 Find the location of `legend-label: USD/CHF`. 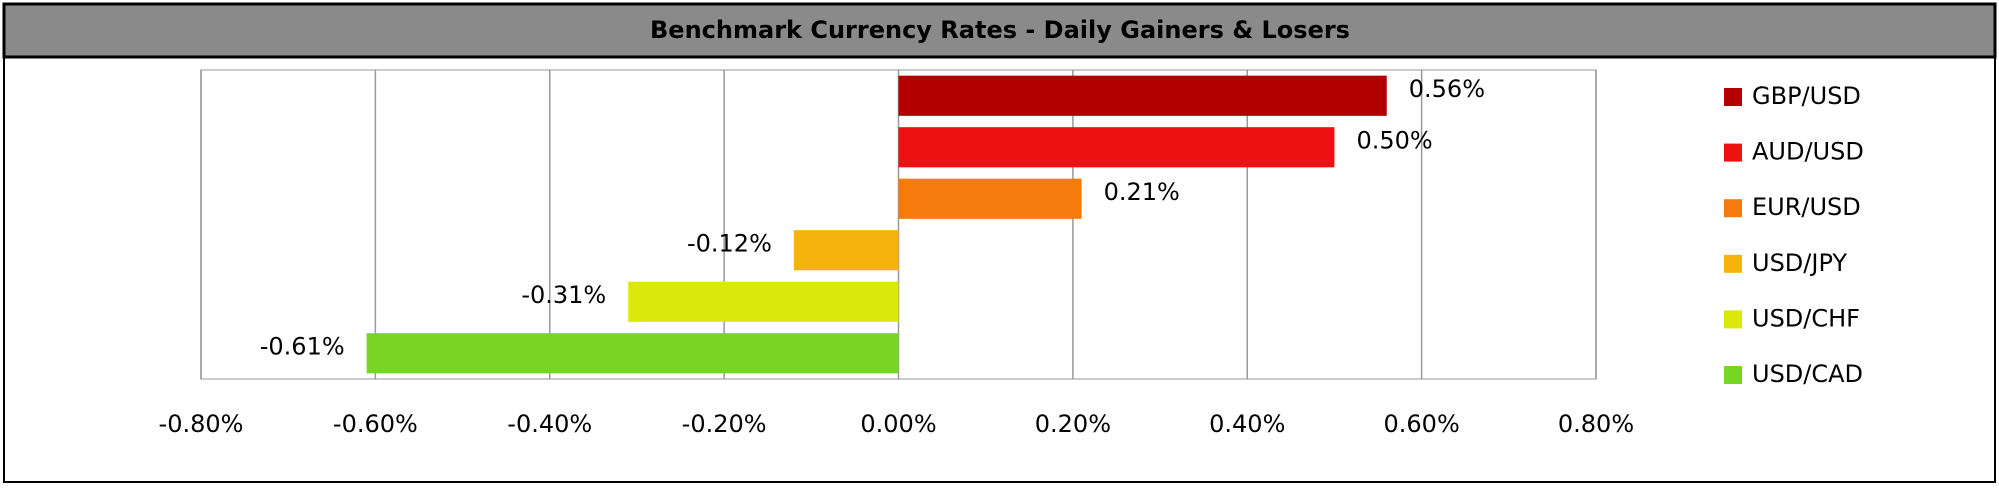

legend-label: USD/CHF is located at coordinates (1806, 318).